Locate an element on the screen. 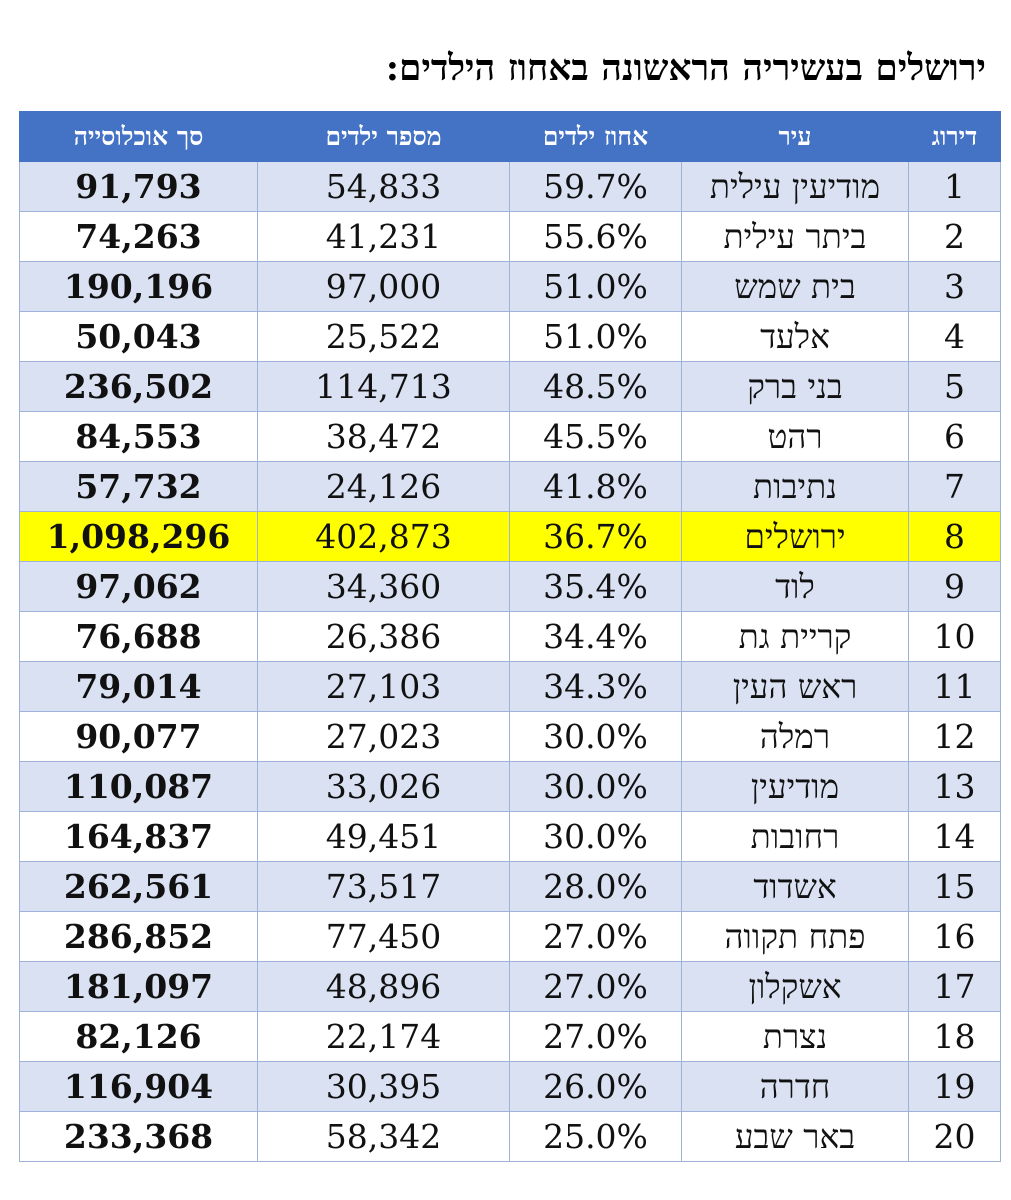  cell-city: פתח תקווה is located at coordinates (795, 936).